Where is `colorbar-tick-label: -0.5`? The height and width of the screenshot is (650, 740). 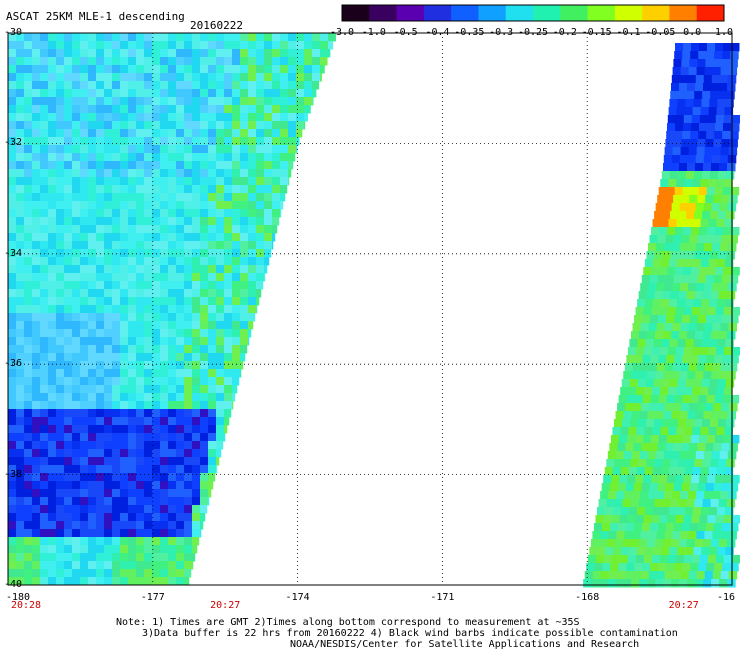 colorbar-tick-label: -0.5 is located at coordinates (405, 32).